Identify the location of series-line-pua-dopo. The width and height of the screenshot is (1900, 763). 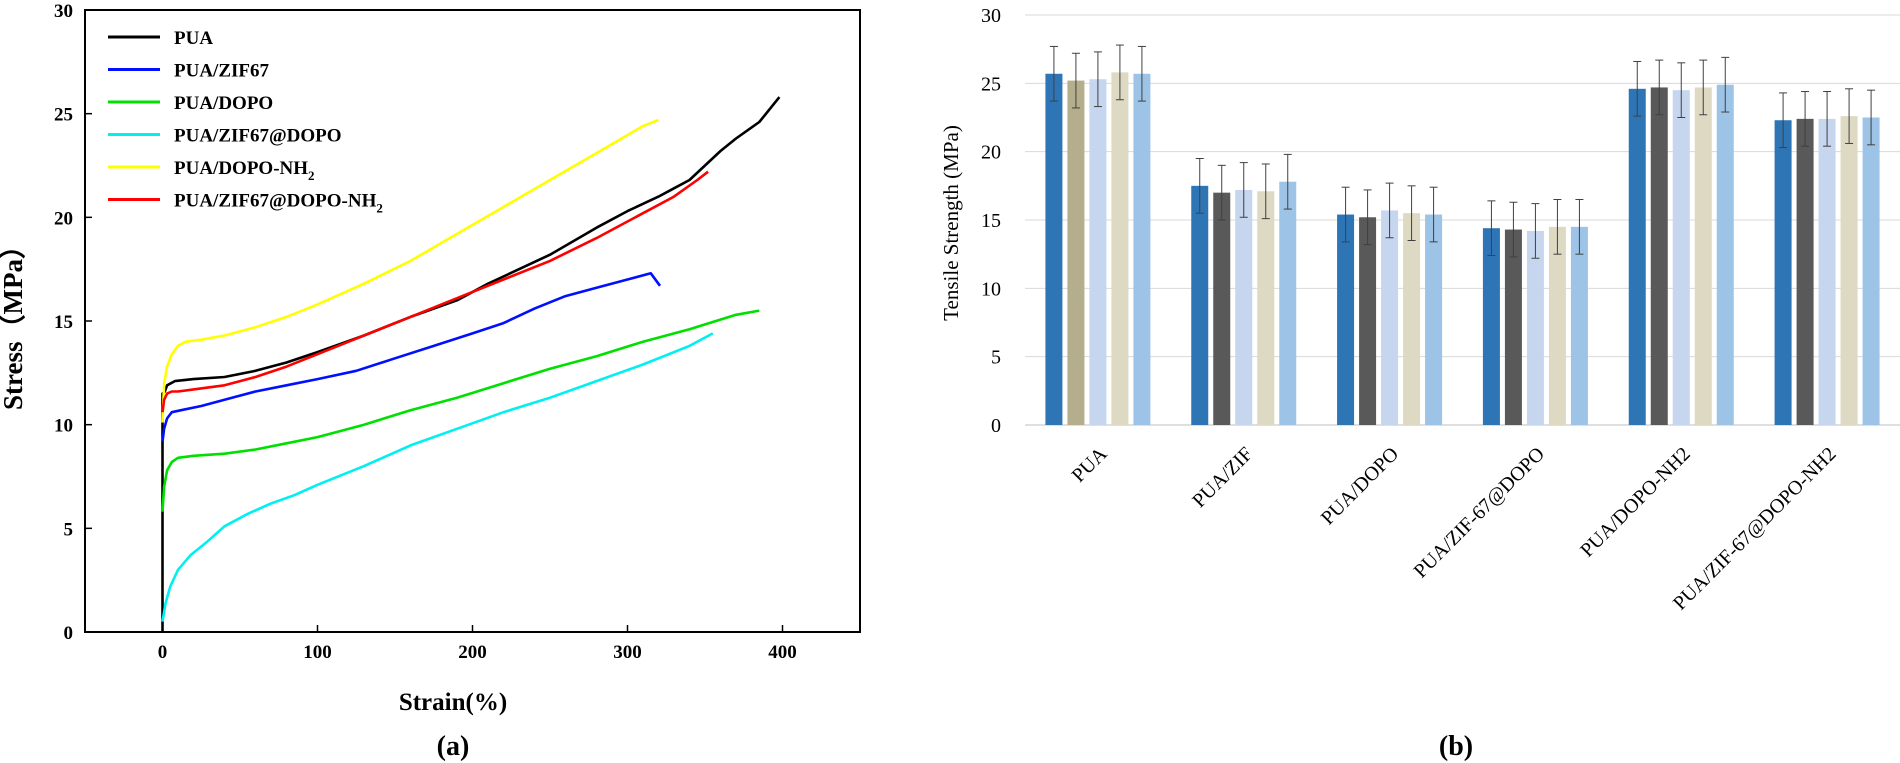
(460, 410).